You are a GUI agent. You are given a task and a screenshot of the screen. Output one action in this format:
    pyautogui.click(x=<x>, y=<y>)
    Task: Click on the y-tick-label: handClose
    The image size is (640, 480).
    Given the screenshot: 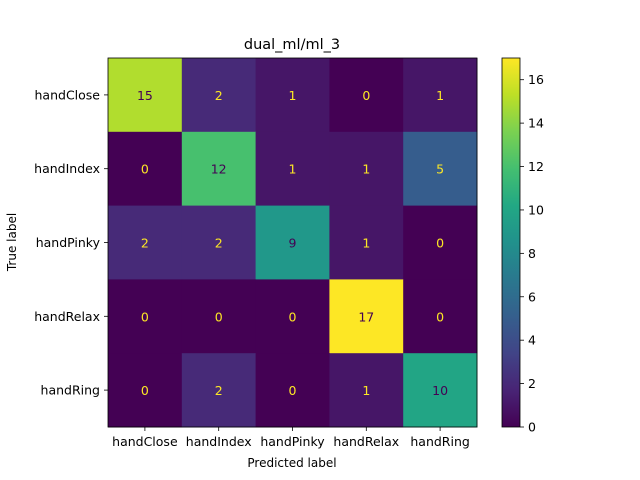 What is the action you would take?
    pyautogui.click(x=68, y=94)
    